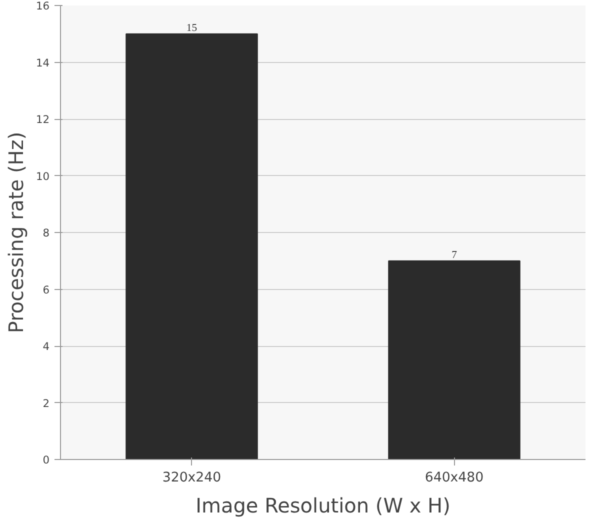 The image size is (593, 523). What do you see at coordinates (192, 478) in the screenshot?
I see `x-tick-label: 320x240` at bounding box center [192, 478].